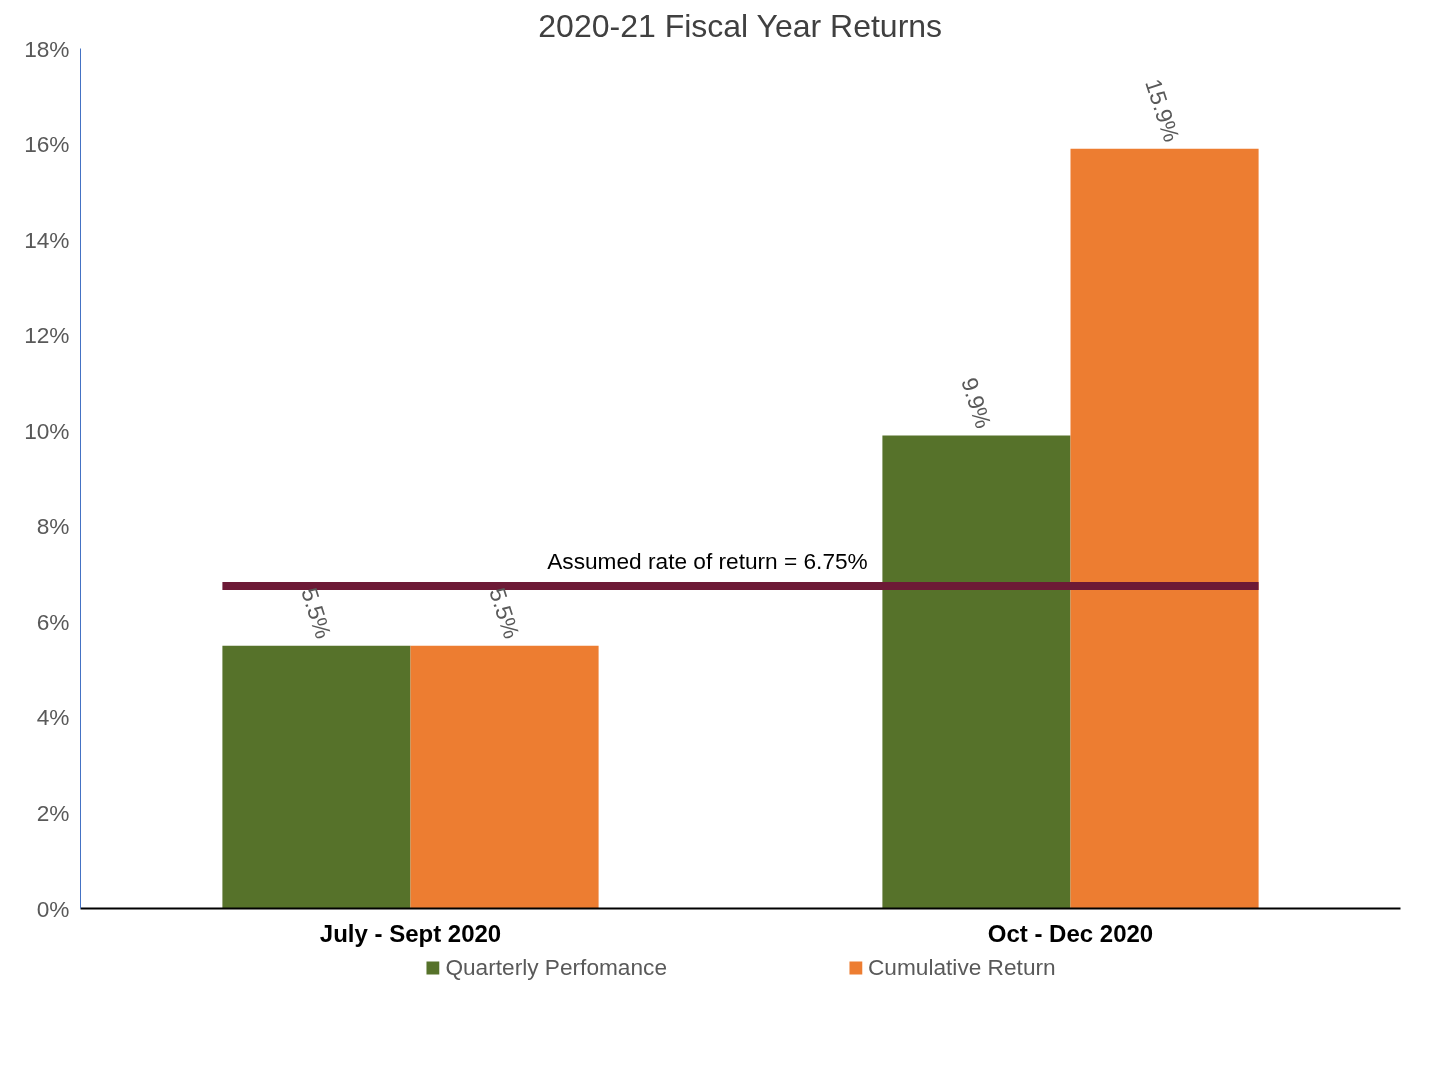  What do you see at coordinates (1070, 933) in the screenshot?
I see `x-tick-label: Oct - Dec 2020` at bounding box center [1070, 933].